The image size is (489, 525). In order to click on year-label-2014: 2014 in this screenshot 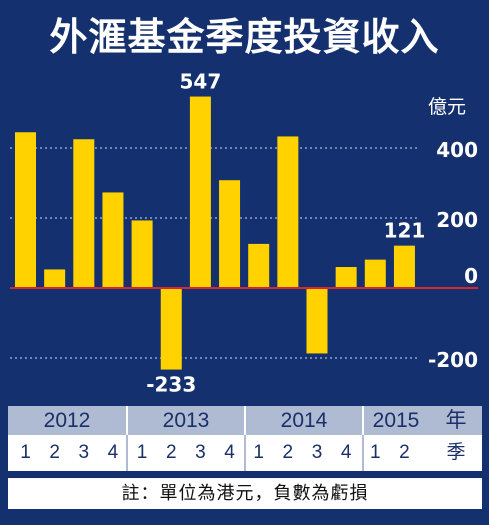, I will do `click(304, 420)`.